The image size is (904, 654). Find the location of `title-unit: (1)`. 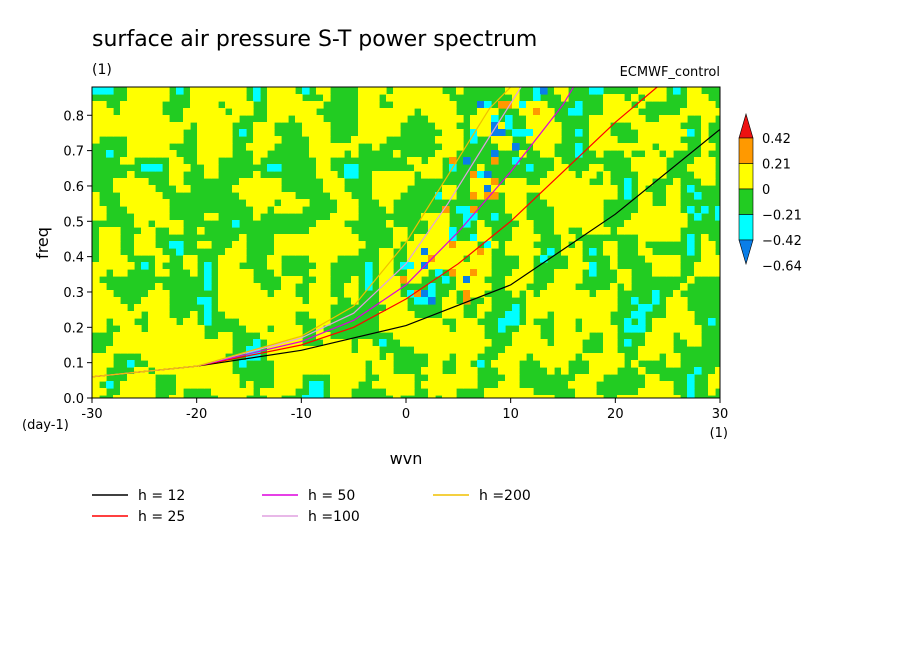

title-unit: (1) is located at coordinates (102, 70).